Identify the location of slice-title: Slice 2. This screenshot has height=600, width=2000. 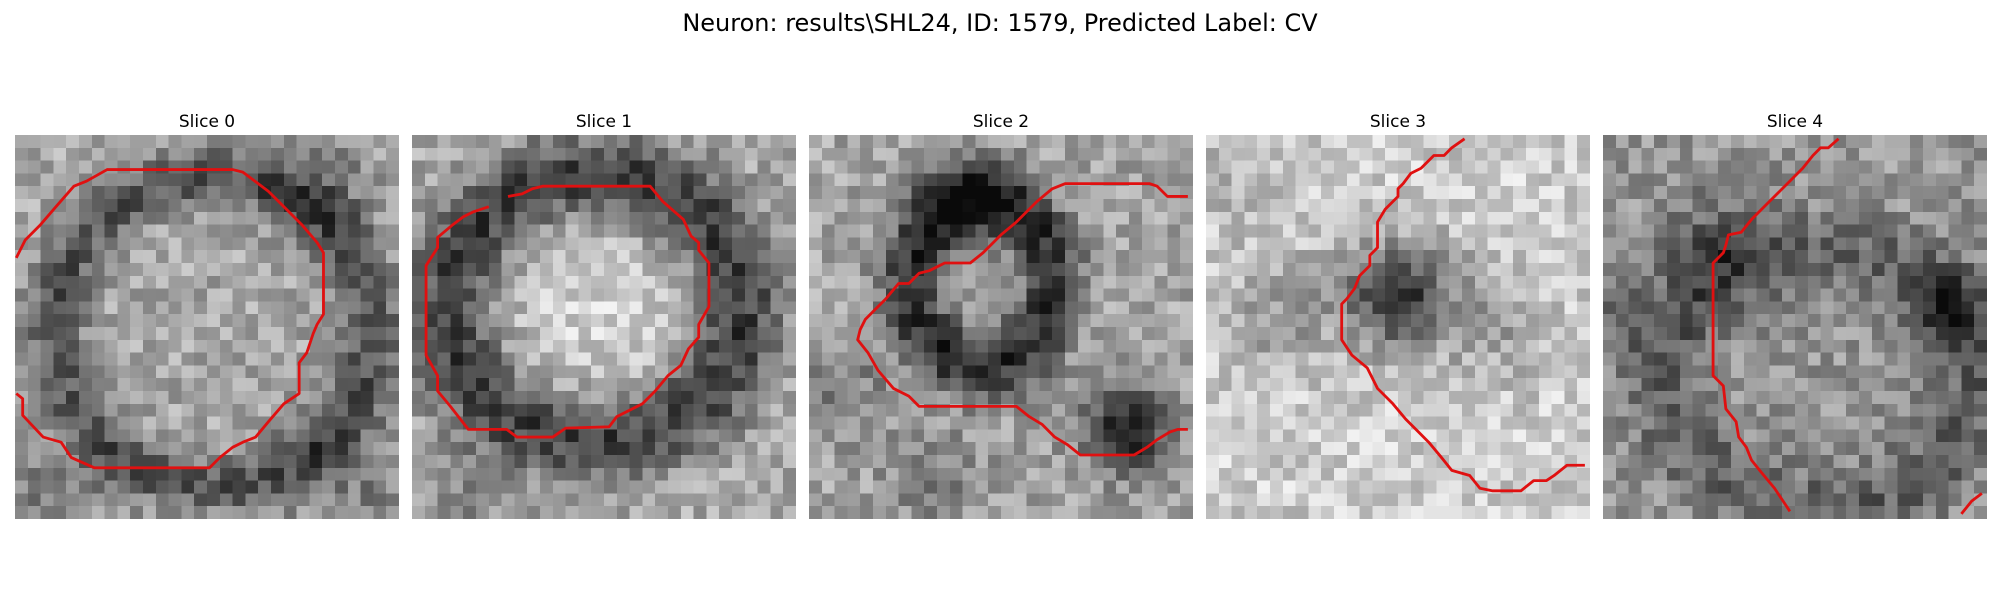
(1001, 122).